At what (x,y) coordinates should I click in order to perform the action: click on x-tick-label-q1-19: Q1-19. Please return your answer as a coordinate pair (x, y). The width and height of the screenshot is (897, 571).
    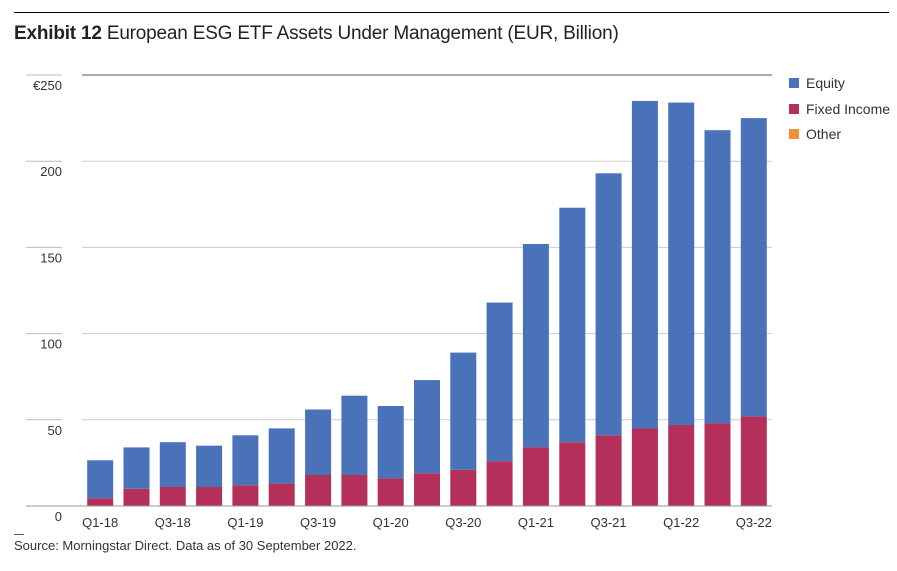
    Looking at the image, I should click on (245, 522).